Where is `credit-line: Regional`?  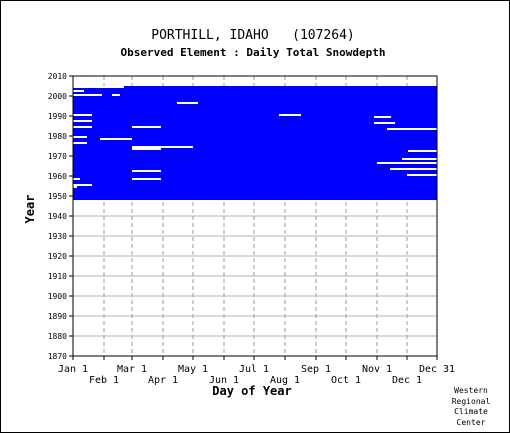
credit-line: Regional is located at coordinates (471, 401).